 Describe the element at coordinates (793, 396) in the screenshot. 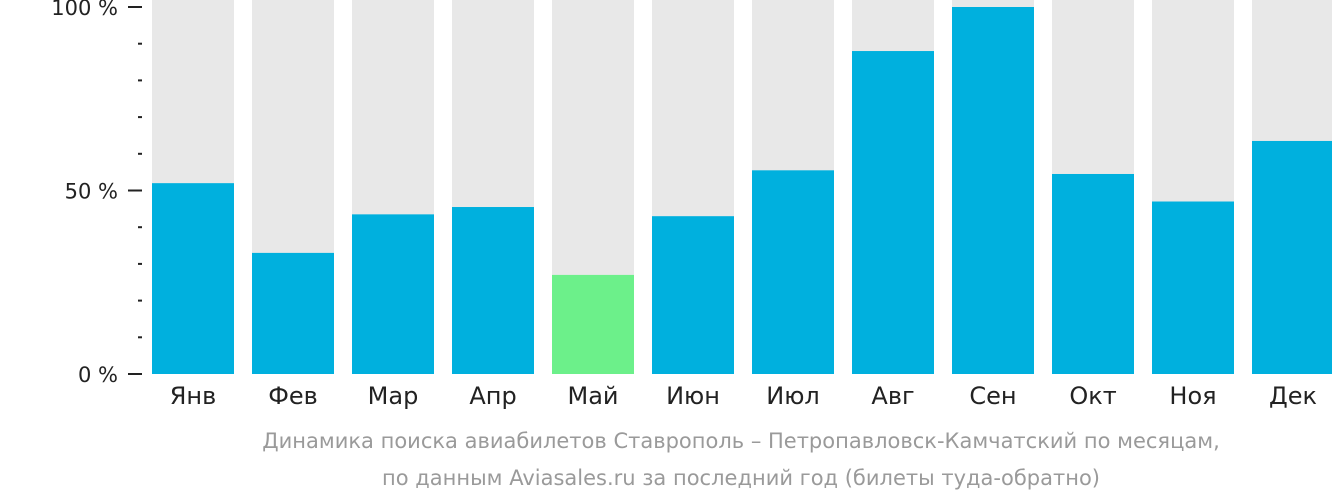

I see `x-tick-label: Июл` at that location.